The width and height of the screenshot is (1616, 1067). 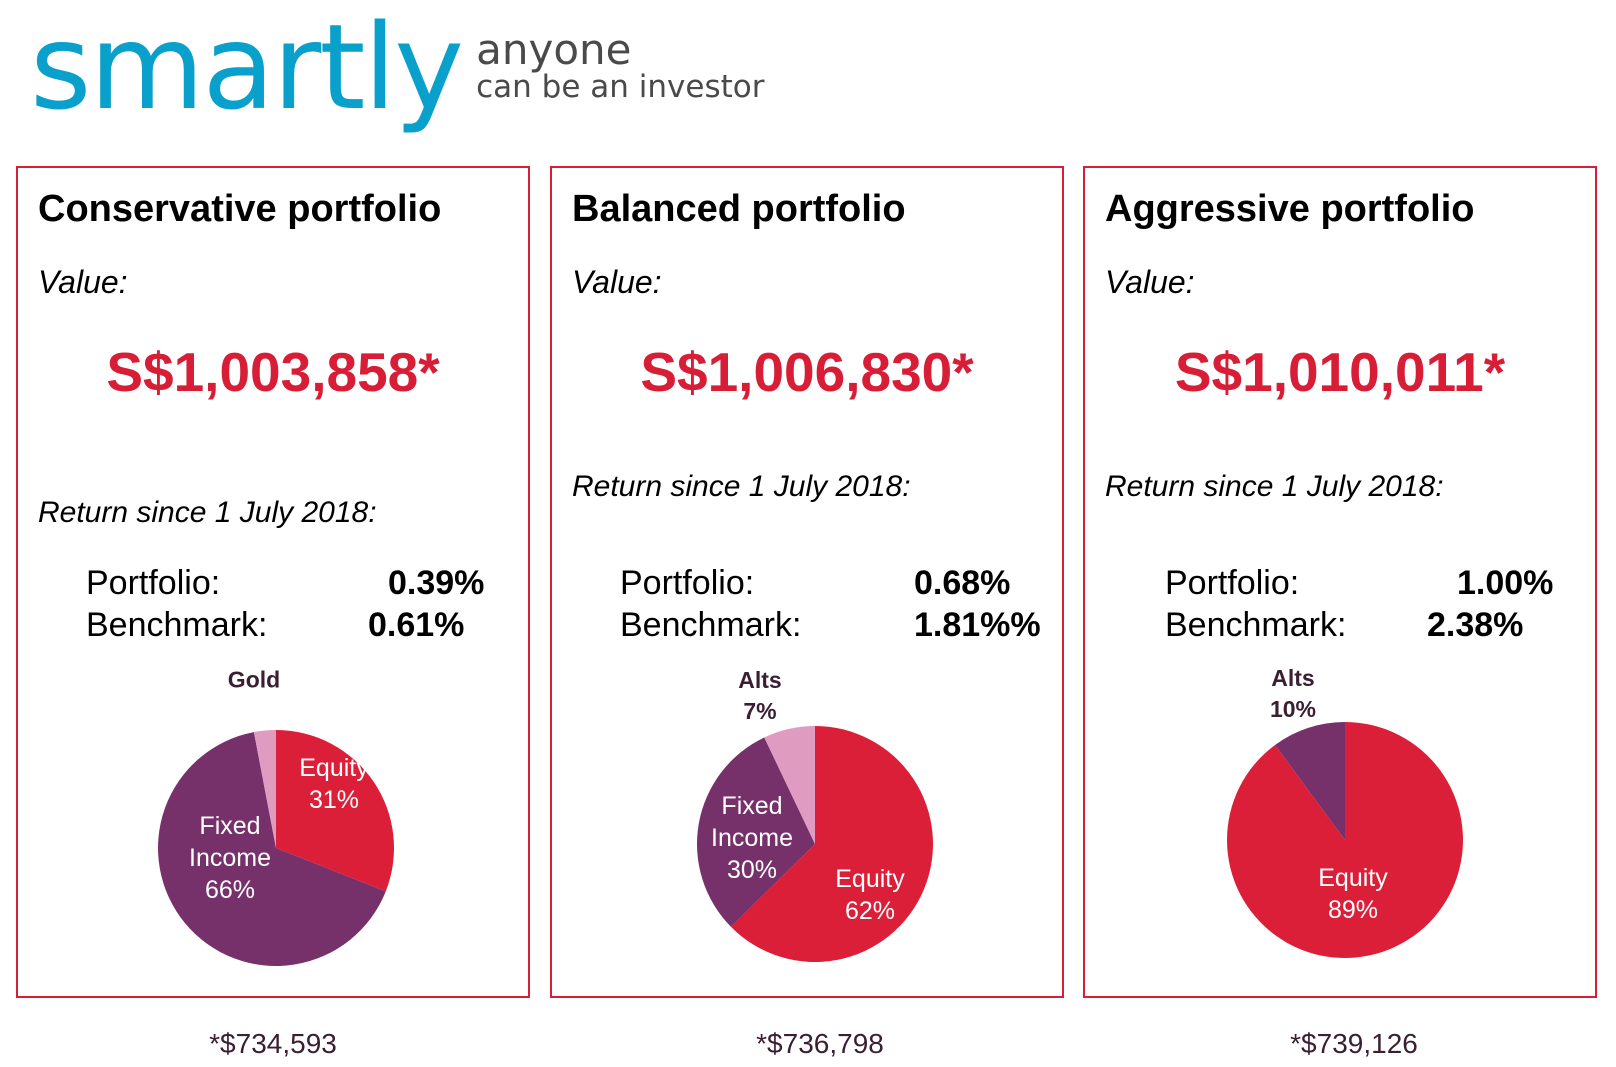 I want to click on pie-label-gold: Gold, so click(x=254, y=679).